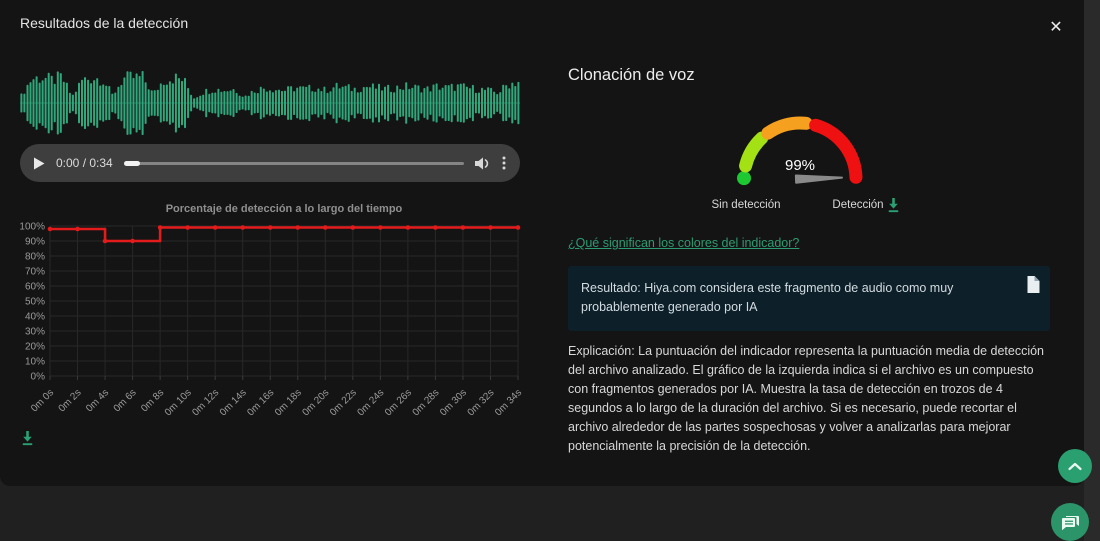 Image resolution: width=1100 pixels, height=541 pixels. What do you see at coordinates (35, 272) in the screenshot?
I see `svg-text: 70%` at bounding box center [35, 272].